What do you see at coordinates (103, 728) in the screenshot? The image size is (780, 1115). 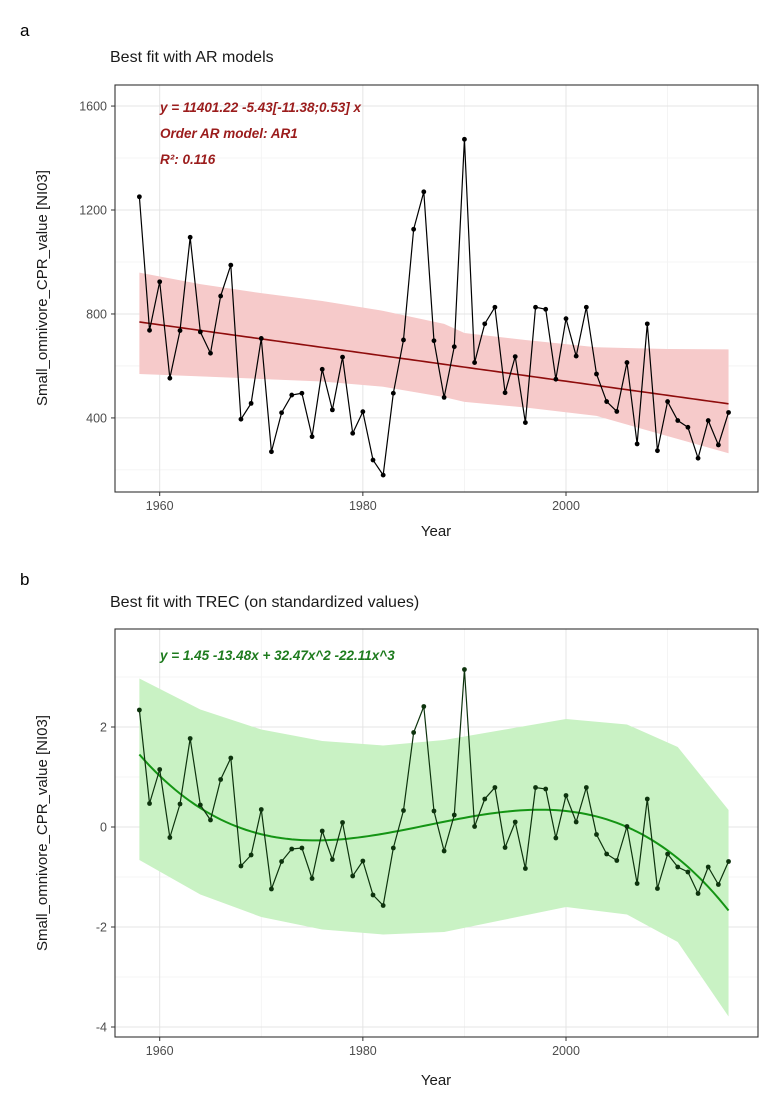 I see `y-tick-label: 2` at bounding box center [103, 728].